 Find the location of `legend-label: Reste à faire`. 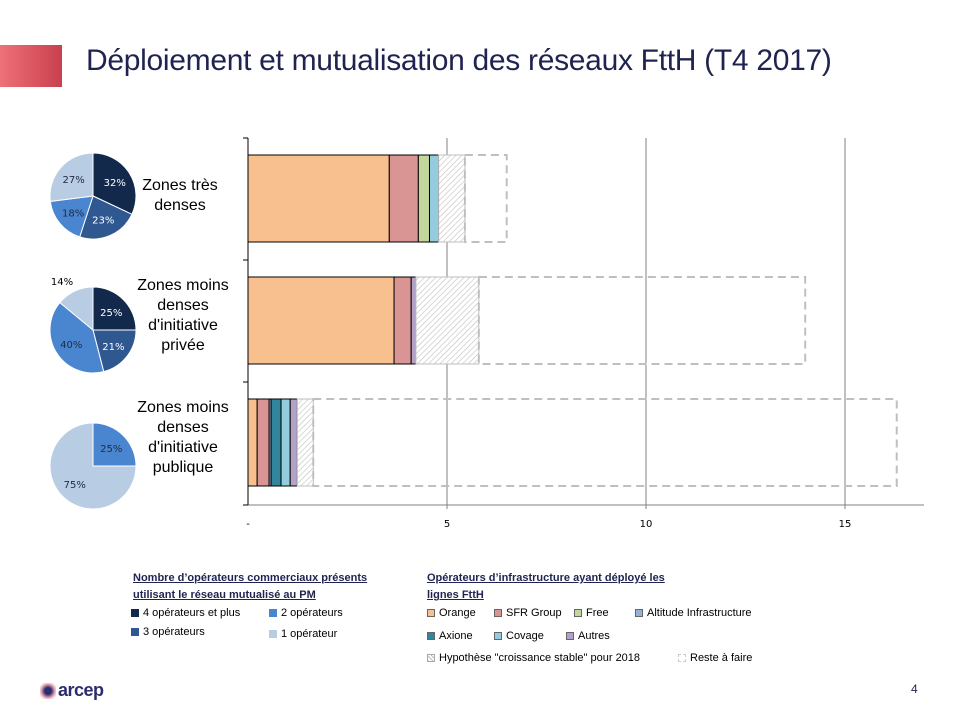

legend-label: Reste à faire is located at coordinates (721, 658).